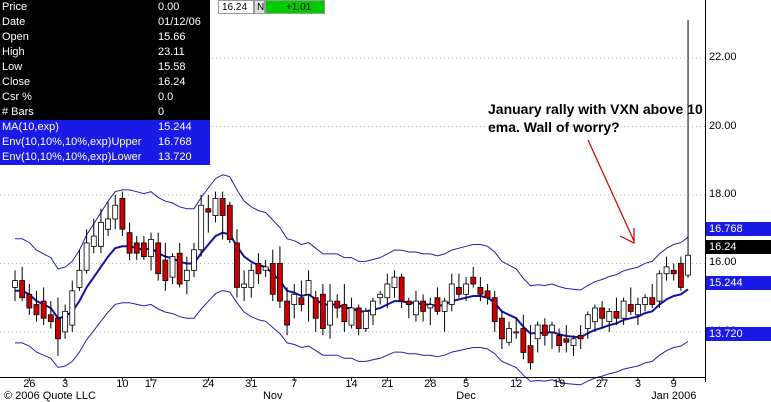 This screenshot has height=402, width=771. I want to click on x-month-label: Dec, so click(466, 396).